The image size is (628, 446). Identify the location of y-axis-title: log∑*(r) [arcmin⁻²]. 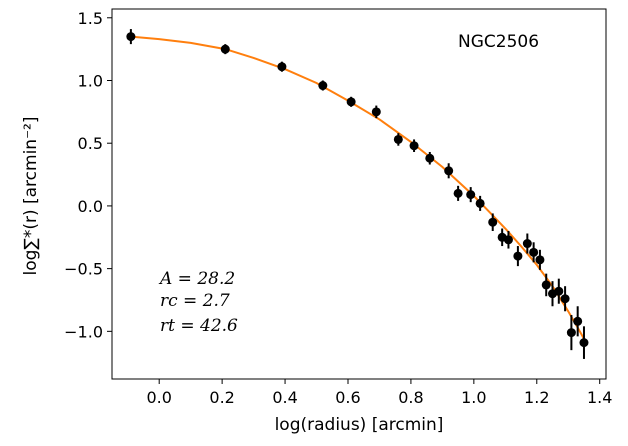
(31, 195).